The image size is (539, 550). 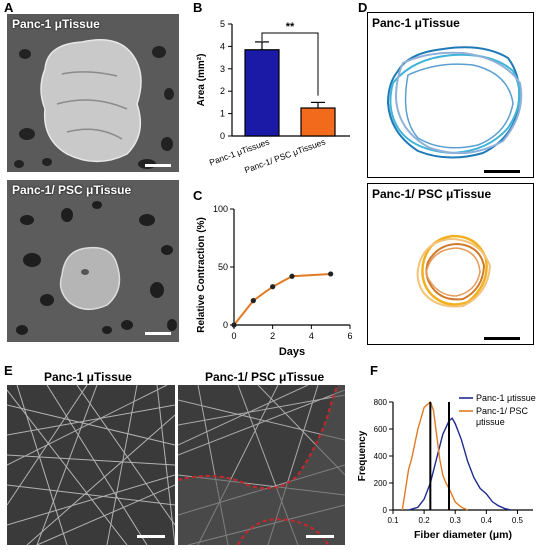 I want to click on sem-texture-panc1-psc, so click(x=93, y=261).